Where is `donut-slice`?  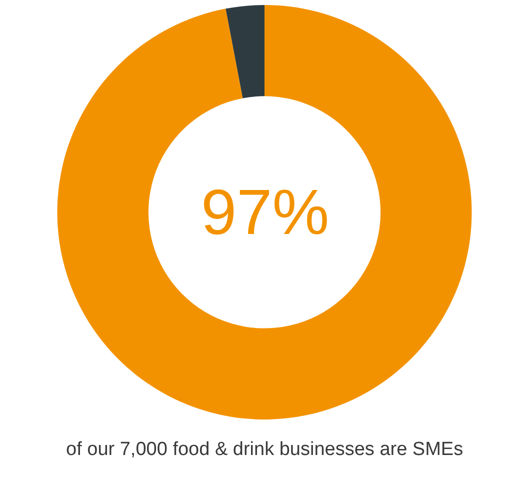 donut-slice is located at coordinates (245, 51).